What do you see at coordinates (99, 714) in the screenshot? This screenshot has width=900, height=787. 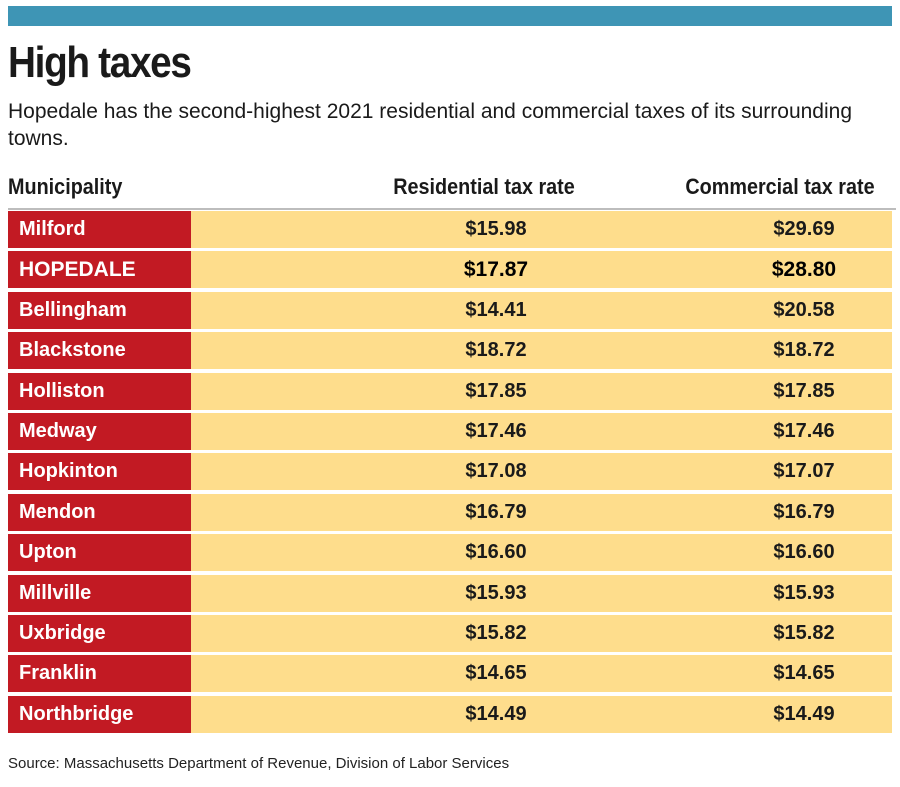 I see `municipality-cell: Northbridge` at bounding box center [99, 714].